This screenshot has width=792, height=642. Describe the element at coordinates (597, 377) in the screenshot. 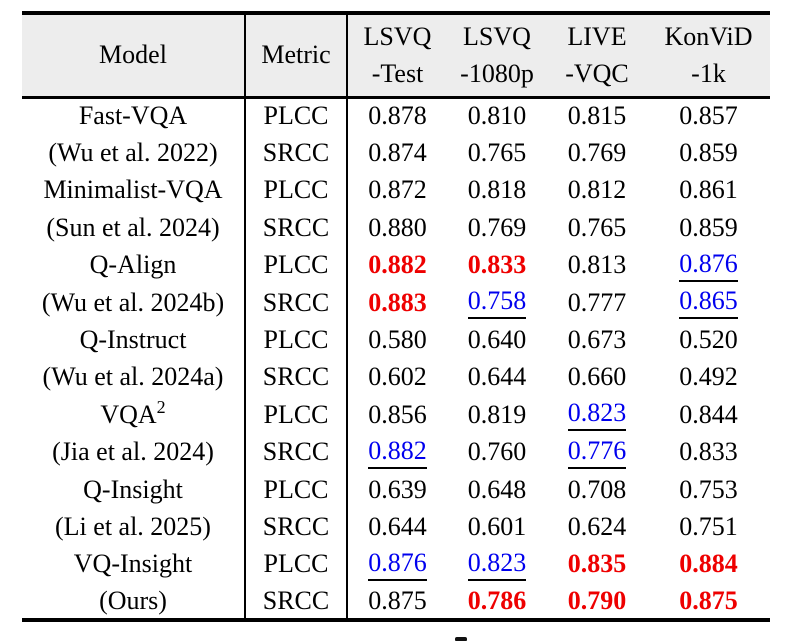

I see `value-normal: 0.660` at that location.